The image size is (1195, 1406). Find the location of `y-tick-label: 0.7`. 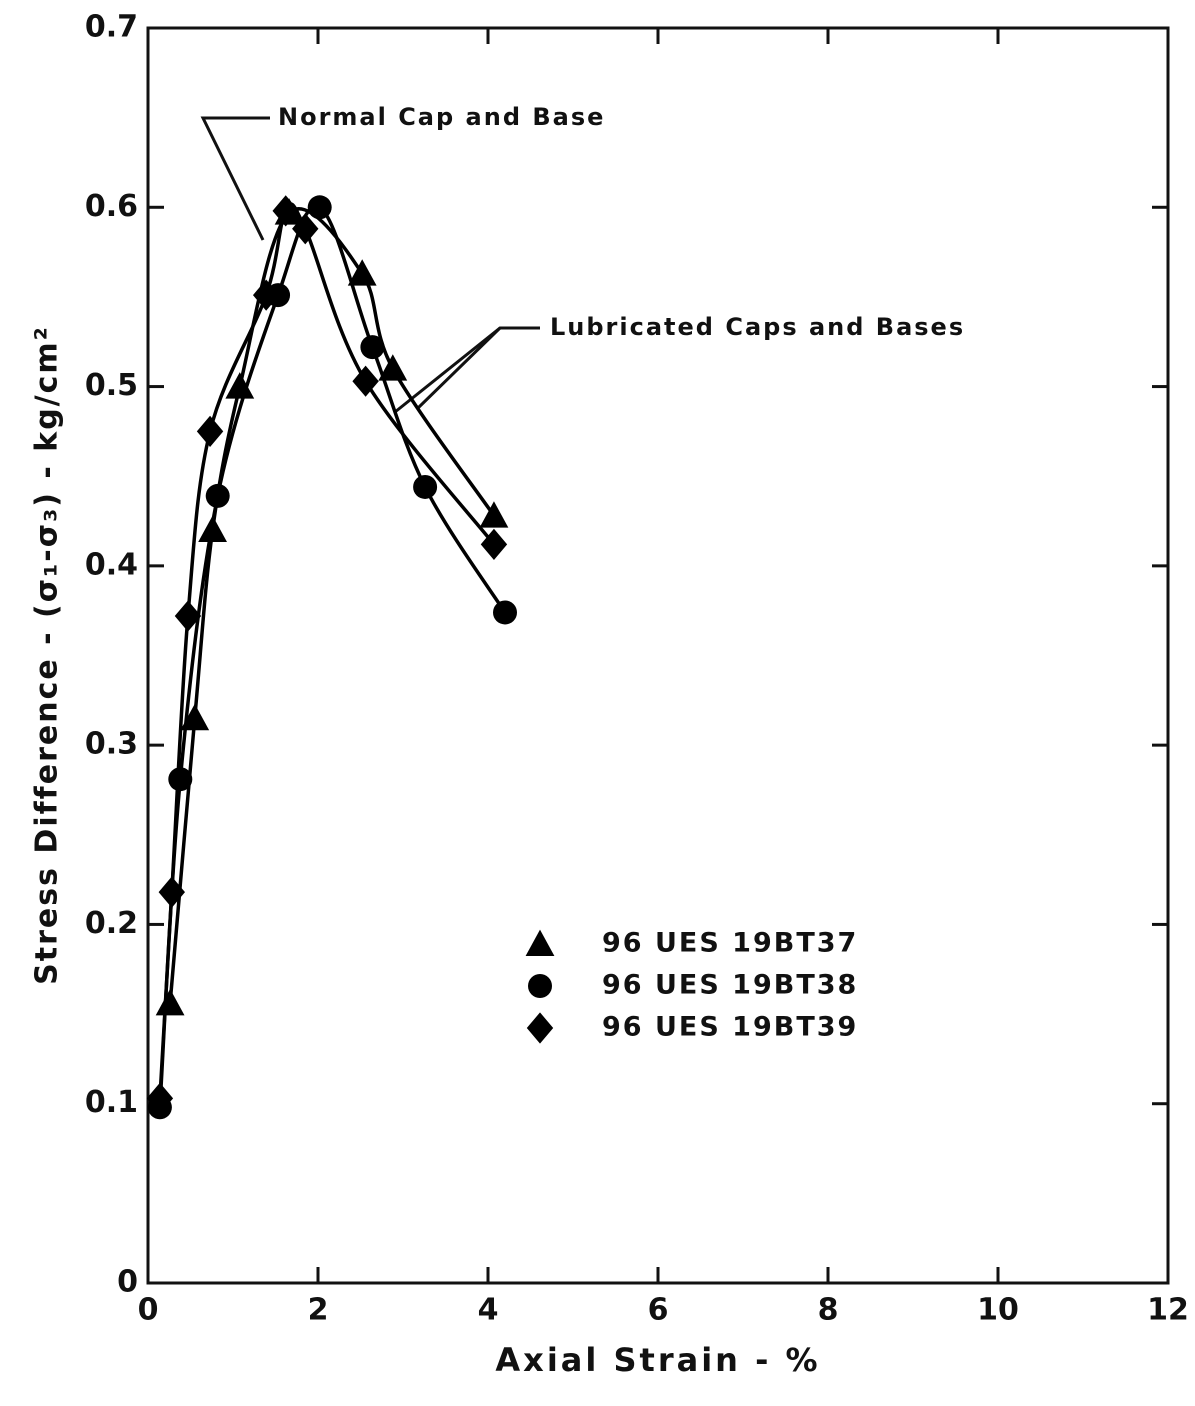

y-tick-label: 0.7 is located at coordinates (111, 27).